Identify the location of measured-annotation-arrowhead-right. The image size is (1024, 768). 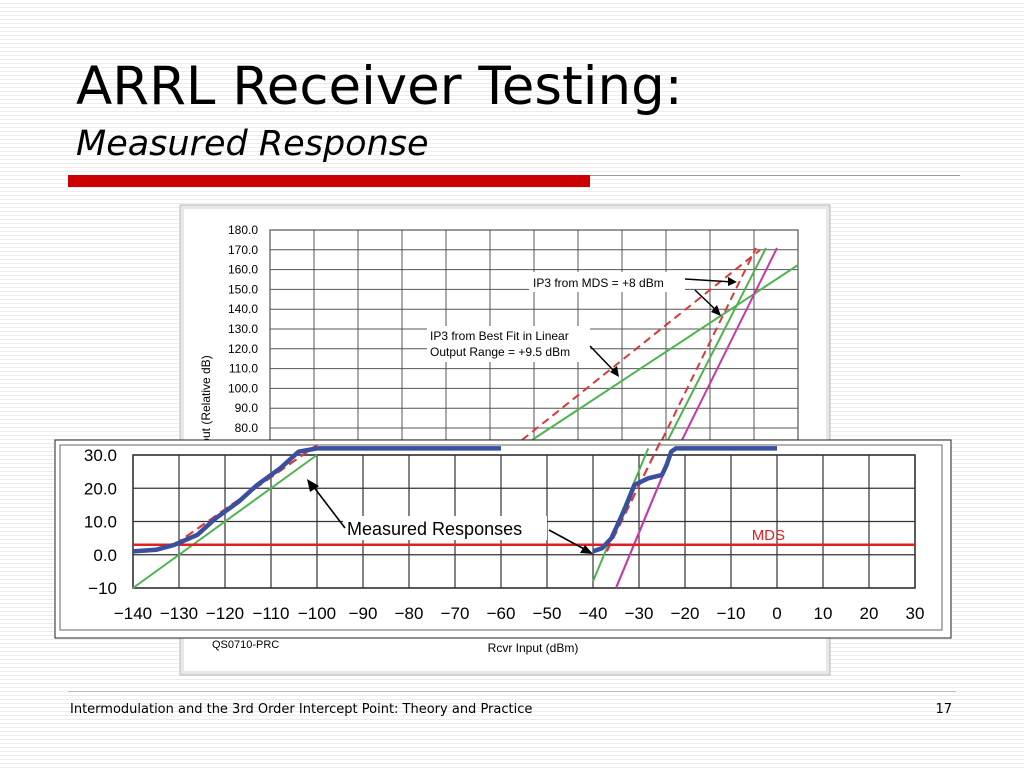
(586, 549).